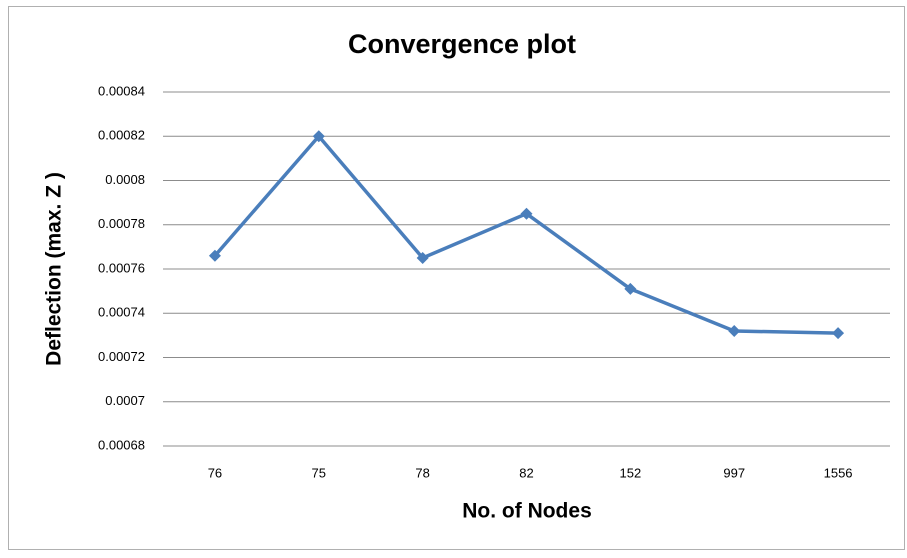 This screenshot has width=907, height=558. Describe the element at coordinates (462, 44) in the screenshot. I see `chart-title: Convergence plot` at that location.